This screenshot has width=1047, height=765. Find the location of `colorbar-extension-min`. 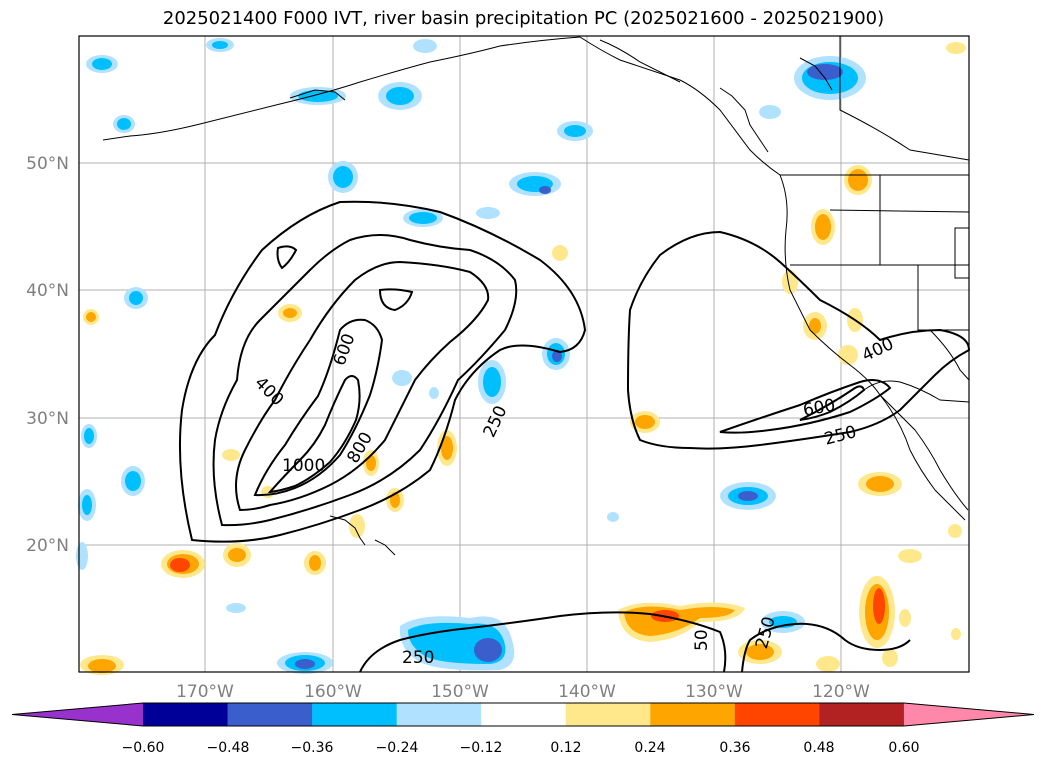

colorbar-extension-min is located at coordinates (77, 714).